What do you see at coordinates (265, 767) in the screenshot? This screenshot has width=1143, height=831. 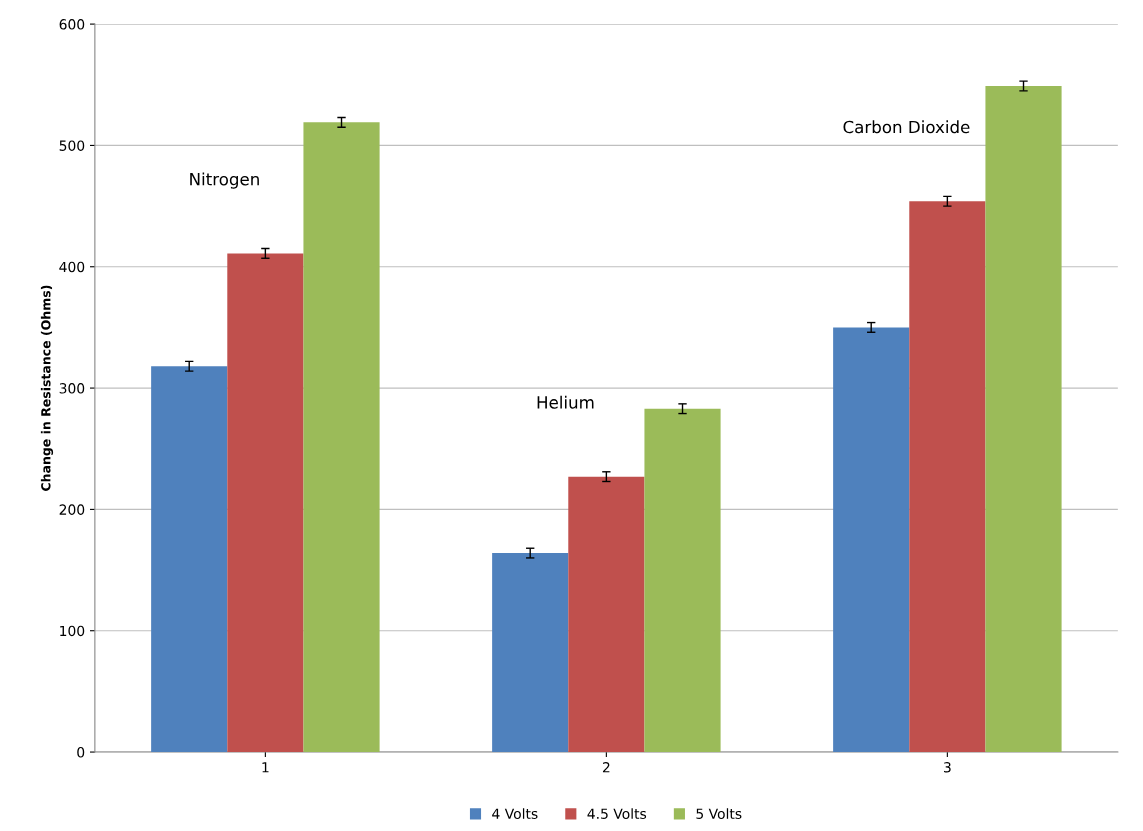 I see `x-tick-label: 1` at bounding box center [265, 767].